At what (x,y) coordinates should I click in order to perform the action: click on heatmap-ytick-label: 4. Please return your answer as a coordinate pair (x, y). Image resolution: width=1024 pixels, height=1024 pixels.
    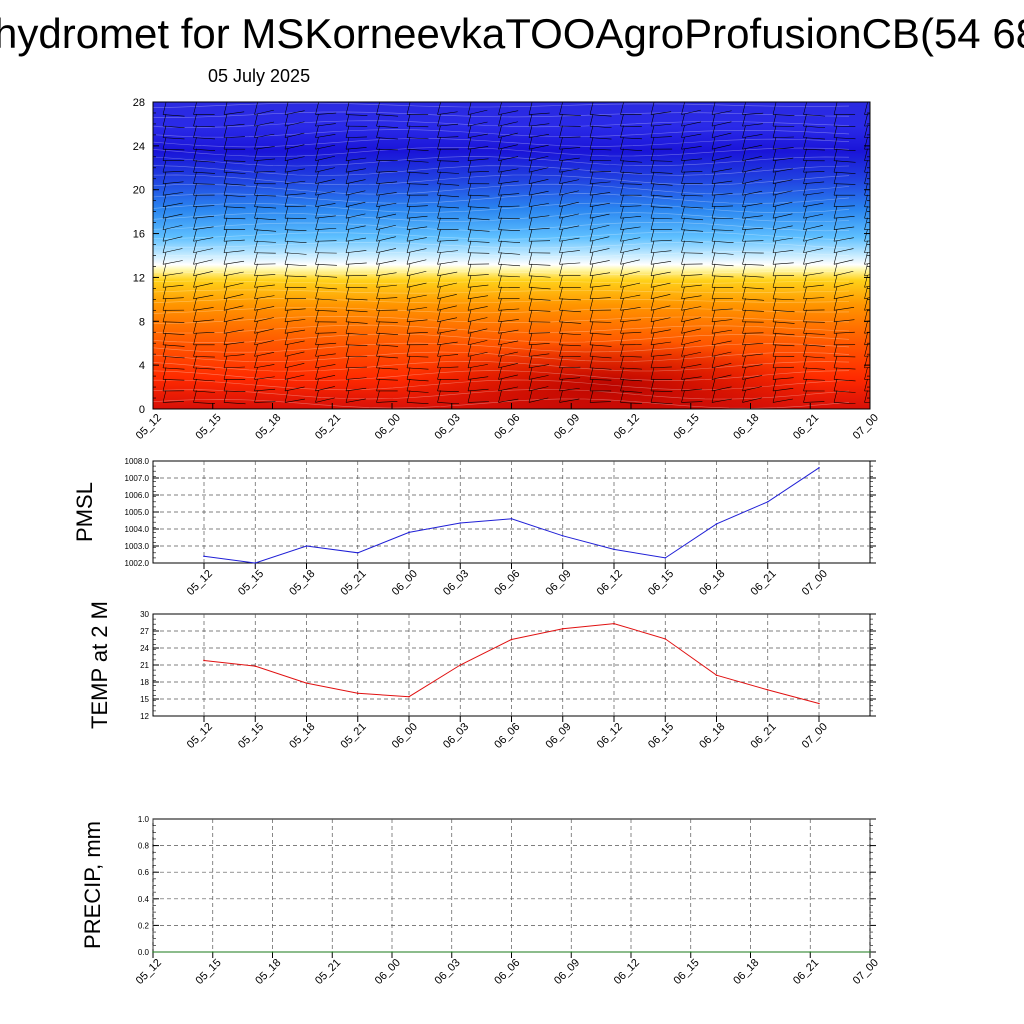
    Looking at the image, I should click on (142, 366).